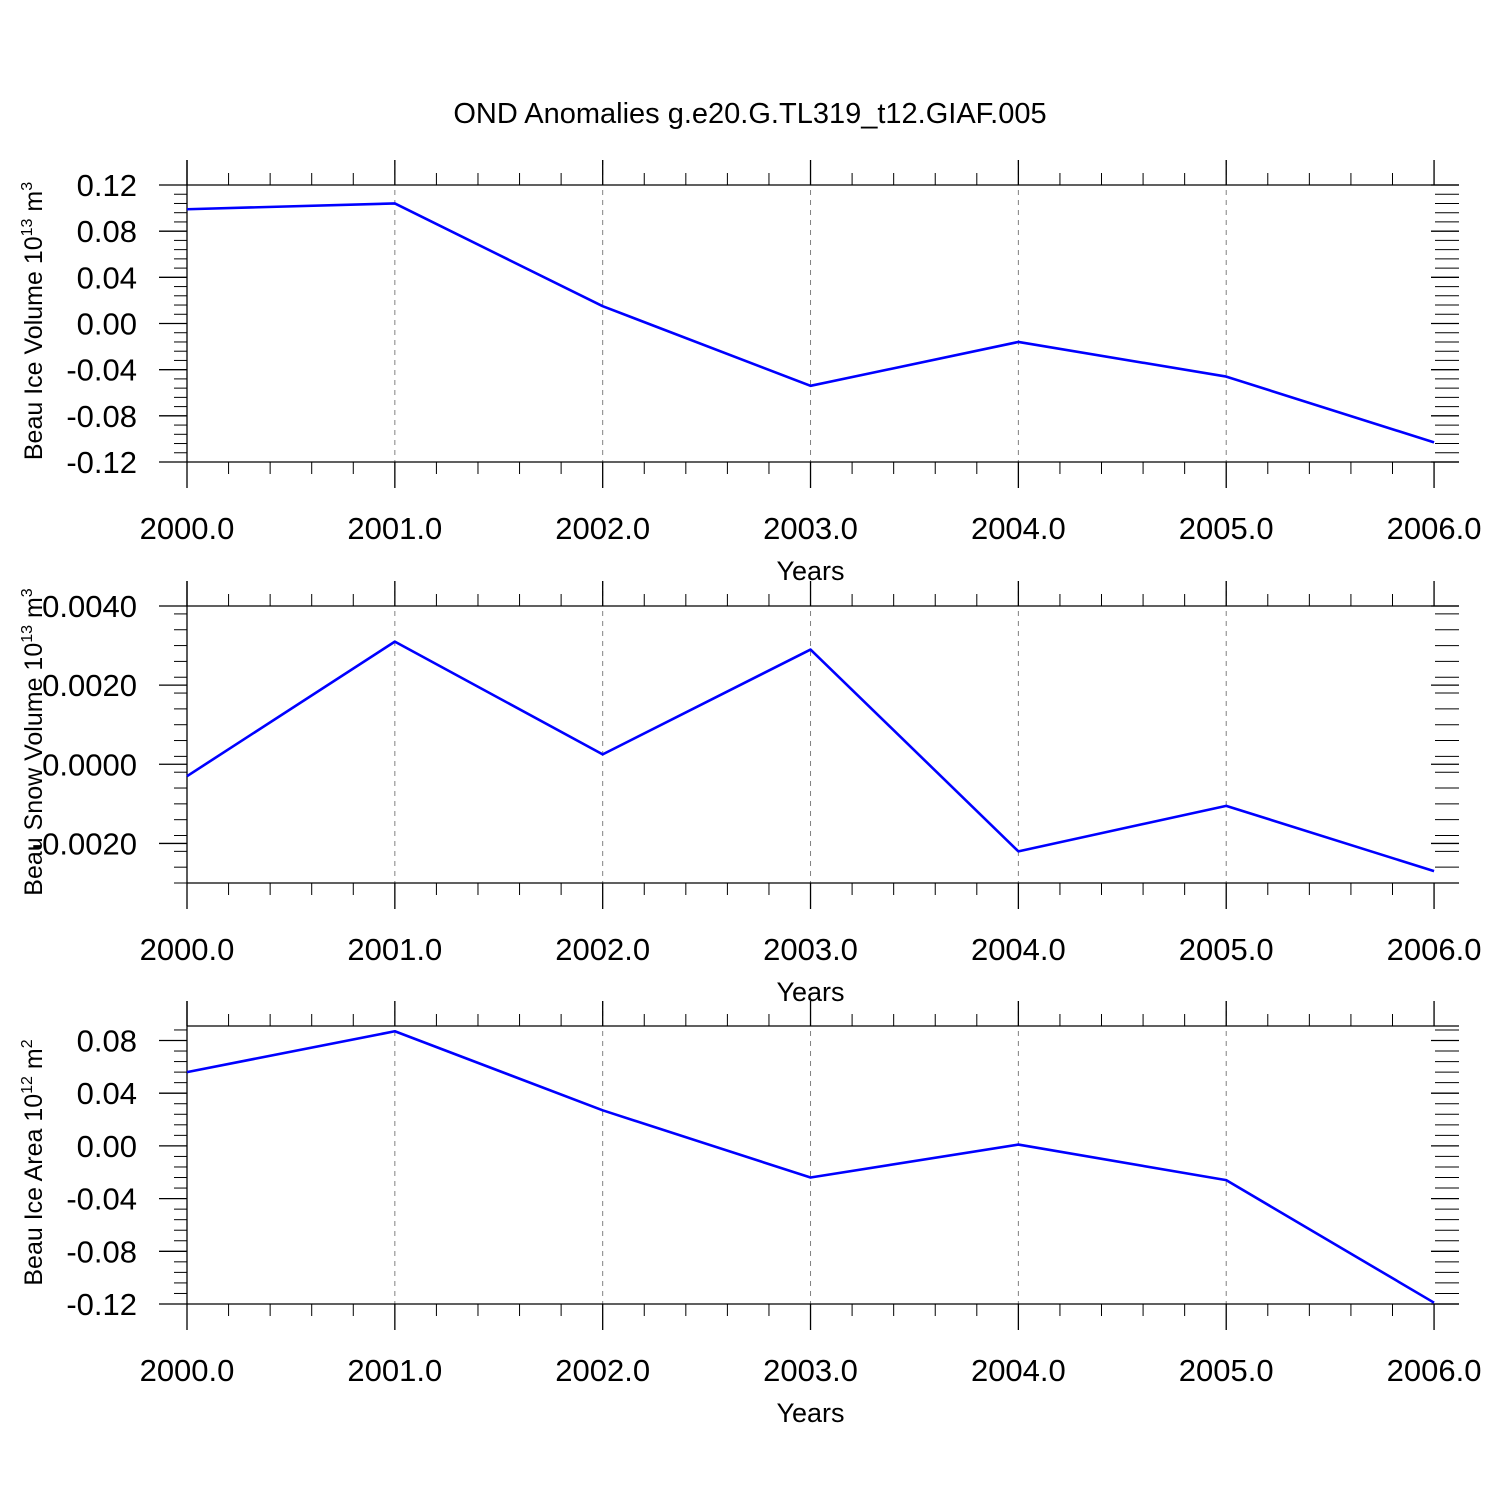  I want to click on chart-title: OND Anomalies g.e20.G.TL319_t12.GIAF.005, so click(749, 114).